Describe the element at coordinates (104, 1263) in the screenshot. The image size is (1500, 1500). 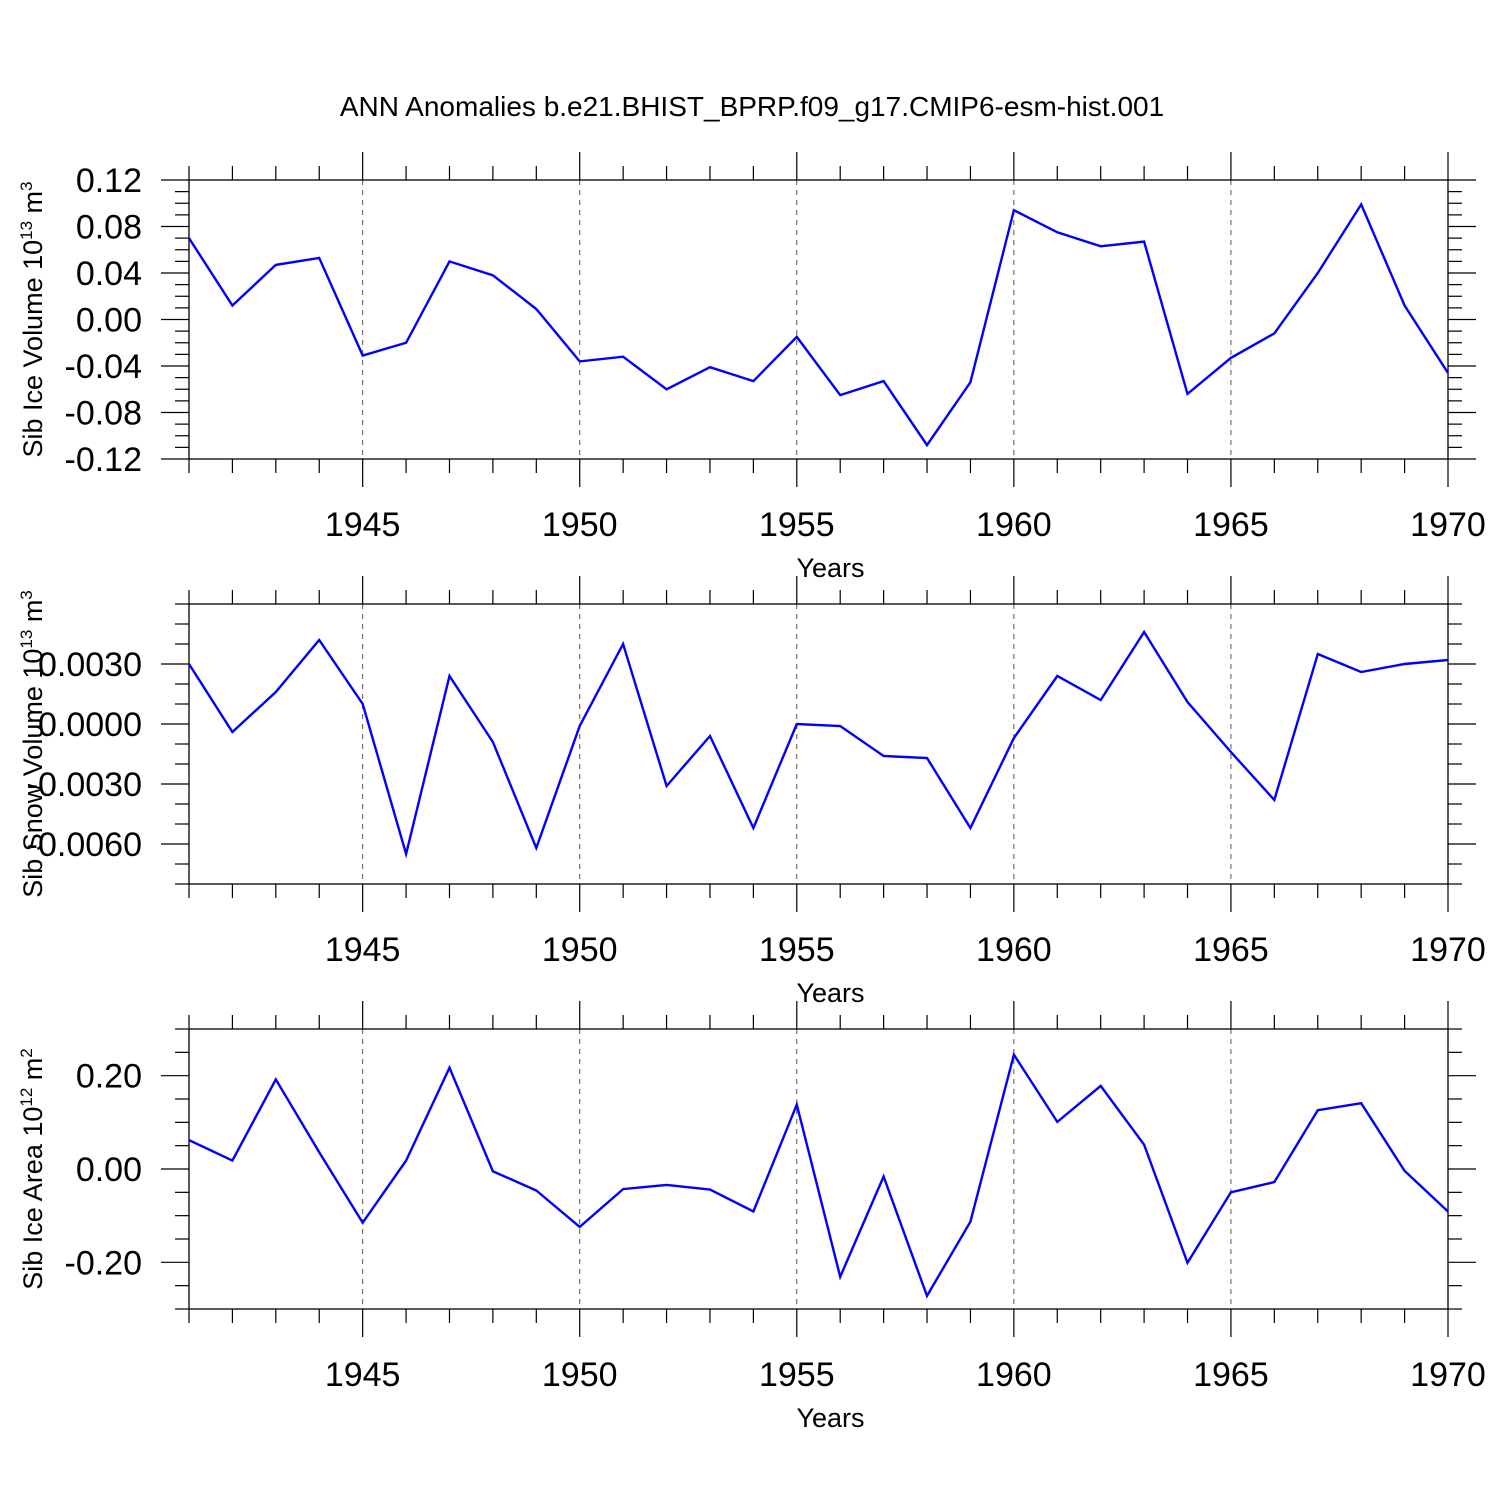
I see `y-tick-label: -0.20` at that location.